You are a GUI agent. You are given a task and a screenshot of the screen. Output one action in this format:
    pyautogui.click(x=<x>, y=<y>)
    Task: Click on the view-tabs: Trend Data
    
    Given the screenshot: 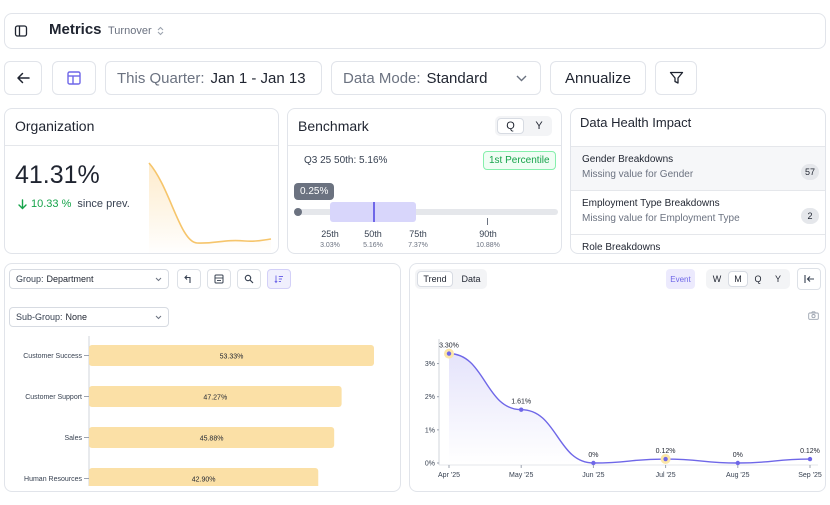 What is the action you would take?
    pyautogui.click(x=451, y=279)
    